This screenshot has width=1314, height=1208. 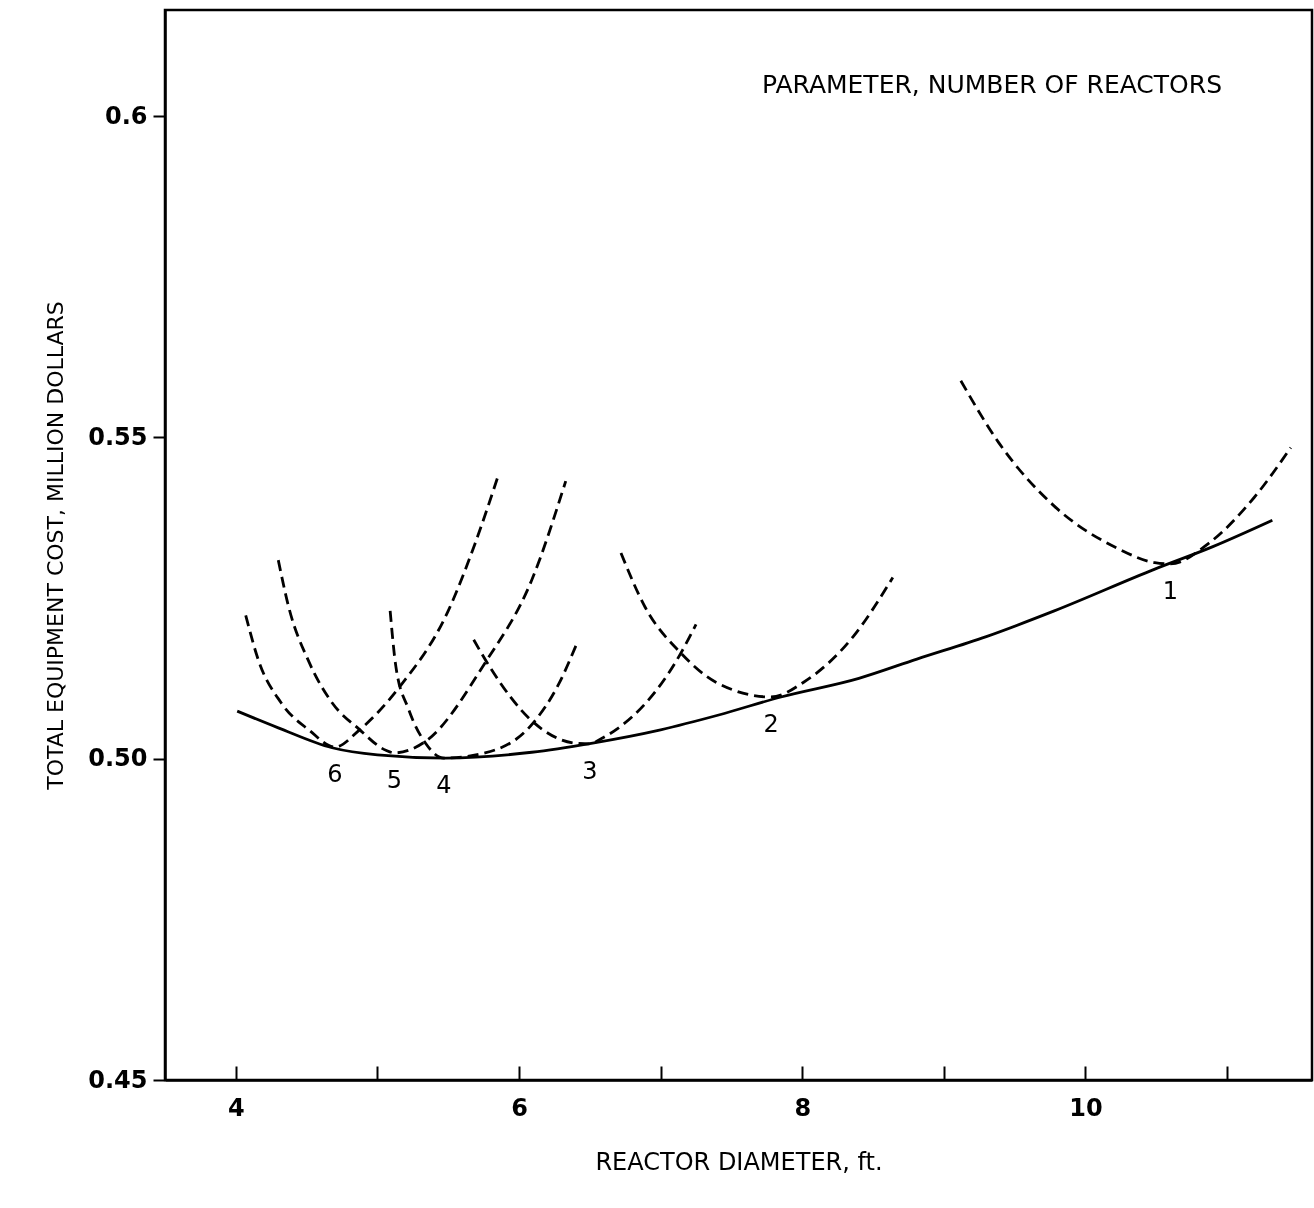 What do you see at coordinates (118, 1079) in the screenshot?
I see `y-tick-label: 0.45` at bounding box center [118, 1079].